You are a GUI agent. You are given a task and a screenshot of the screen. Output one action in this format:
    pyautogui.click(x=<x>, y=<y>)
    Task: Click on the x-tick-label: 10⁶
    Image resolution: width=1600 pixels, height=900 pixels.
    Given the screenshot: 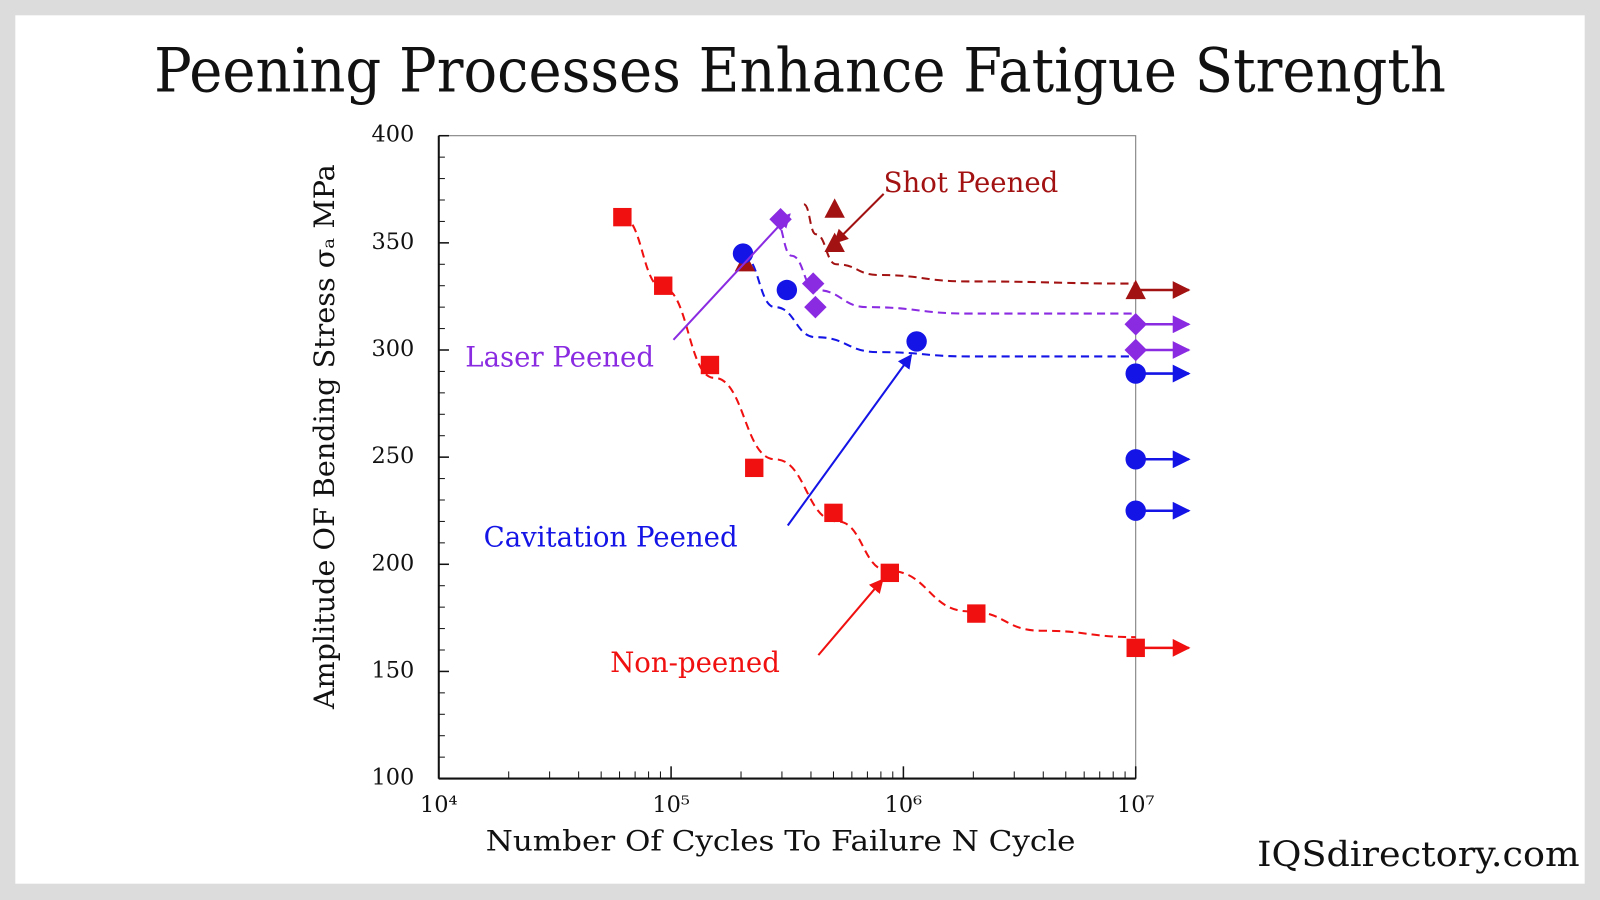 What is the action you would take?
    pyautogui.click(x=904, y=805)
    